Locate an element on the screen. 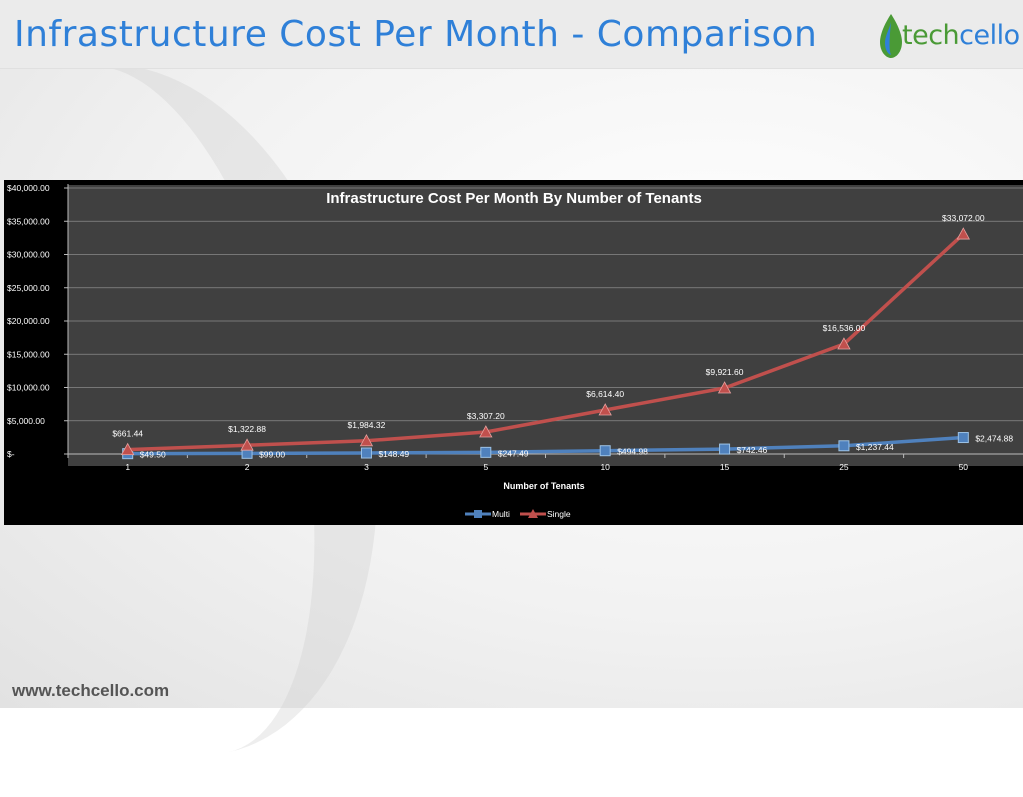 The image size is (1023, 797). data-label-single: $1,322.88 is located at coordinates (247, 429).